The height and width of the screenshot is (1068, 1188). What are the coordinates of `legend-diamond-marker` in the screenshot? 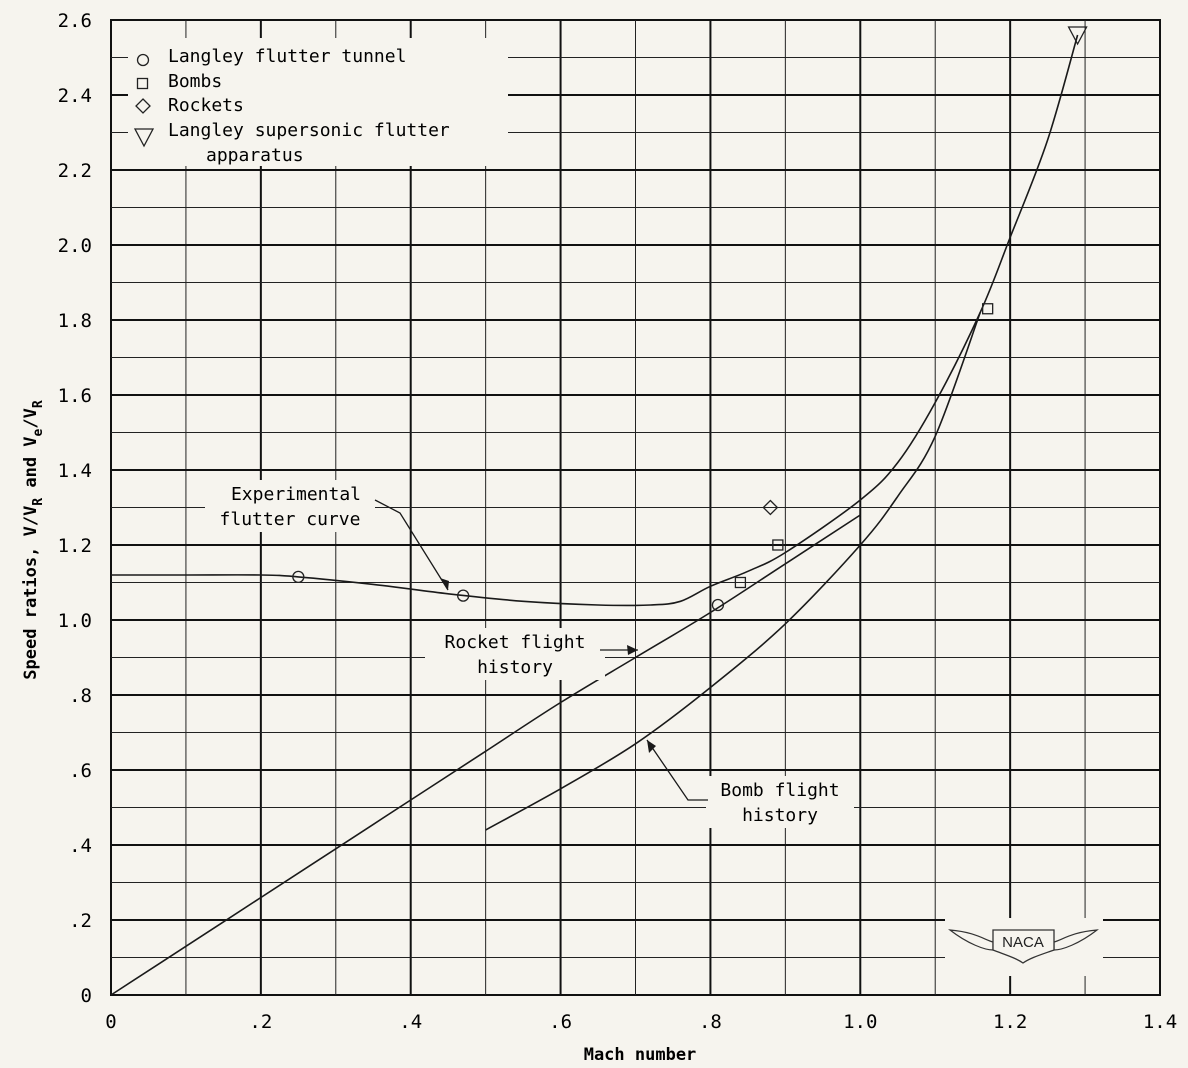 It's located at (143, 106).